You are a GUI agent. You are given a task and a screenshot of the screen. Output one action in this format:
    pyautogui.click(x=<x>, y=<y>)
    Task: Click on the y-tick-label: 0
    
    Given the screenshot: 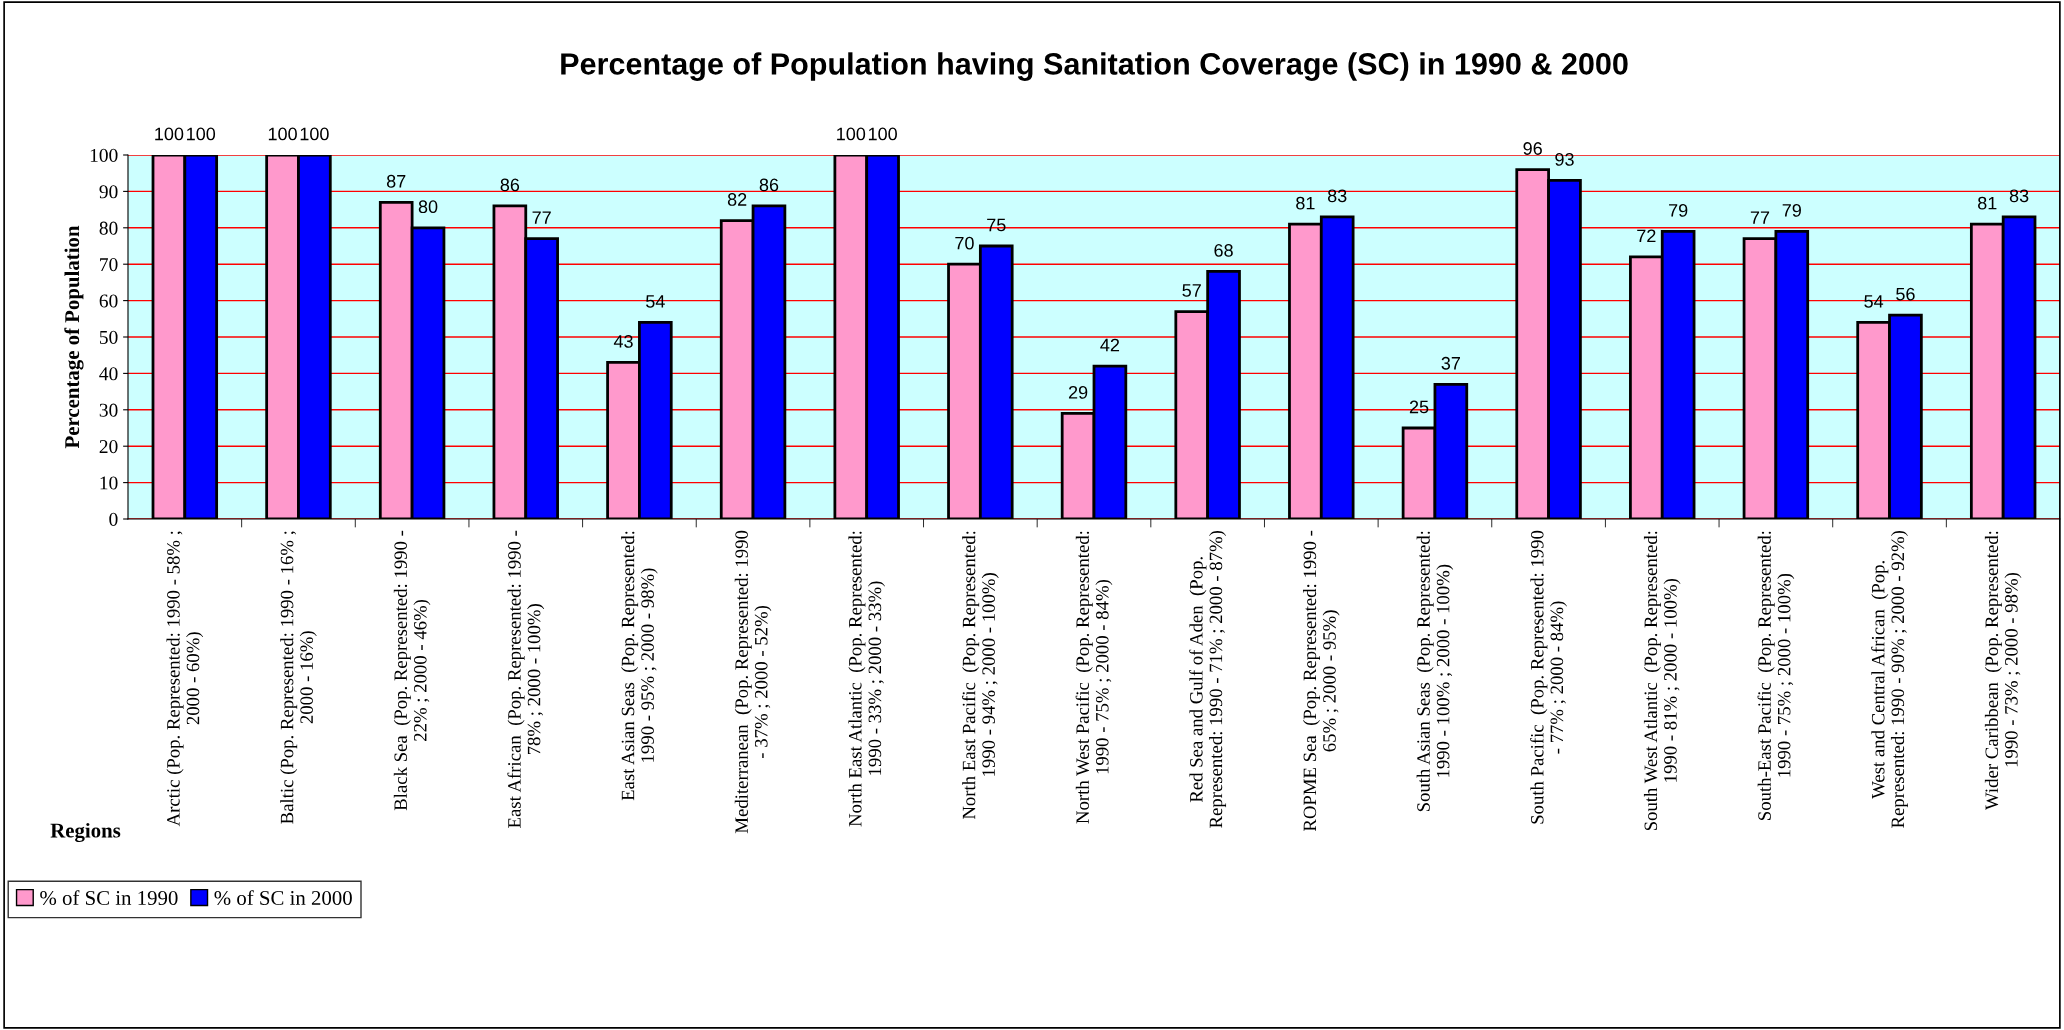 What is the action you would take?
    pyautogui.click(x=113, y=519)
    